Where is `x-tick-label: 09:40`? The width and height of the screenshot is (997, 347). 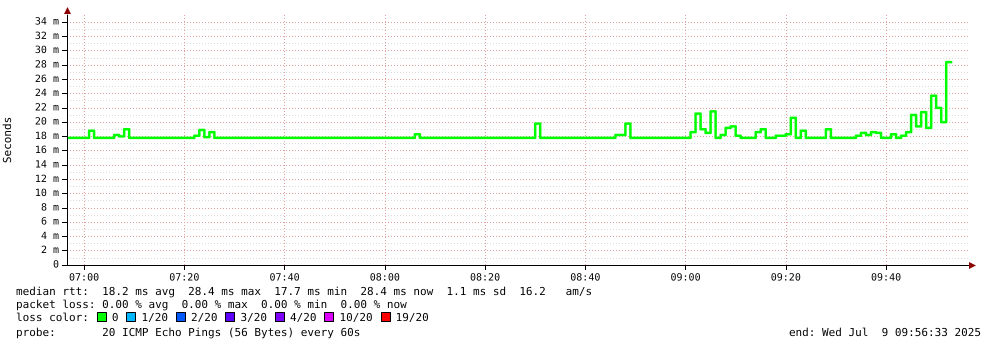
x-tick-label: 09:40 is located at coordinates (886, 278).